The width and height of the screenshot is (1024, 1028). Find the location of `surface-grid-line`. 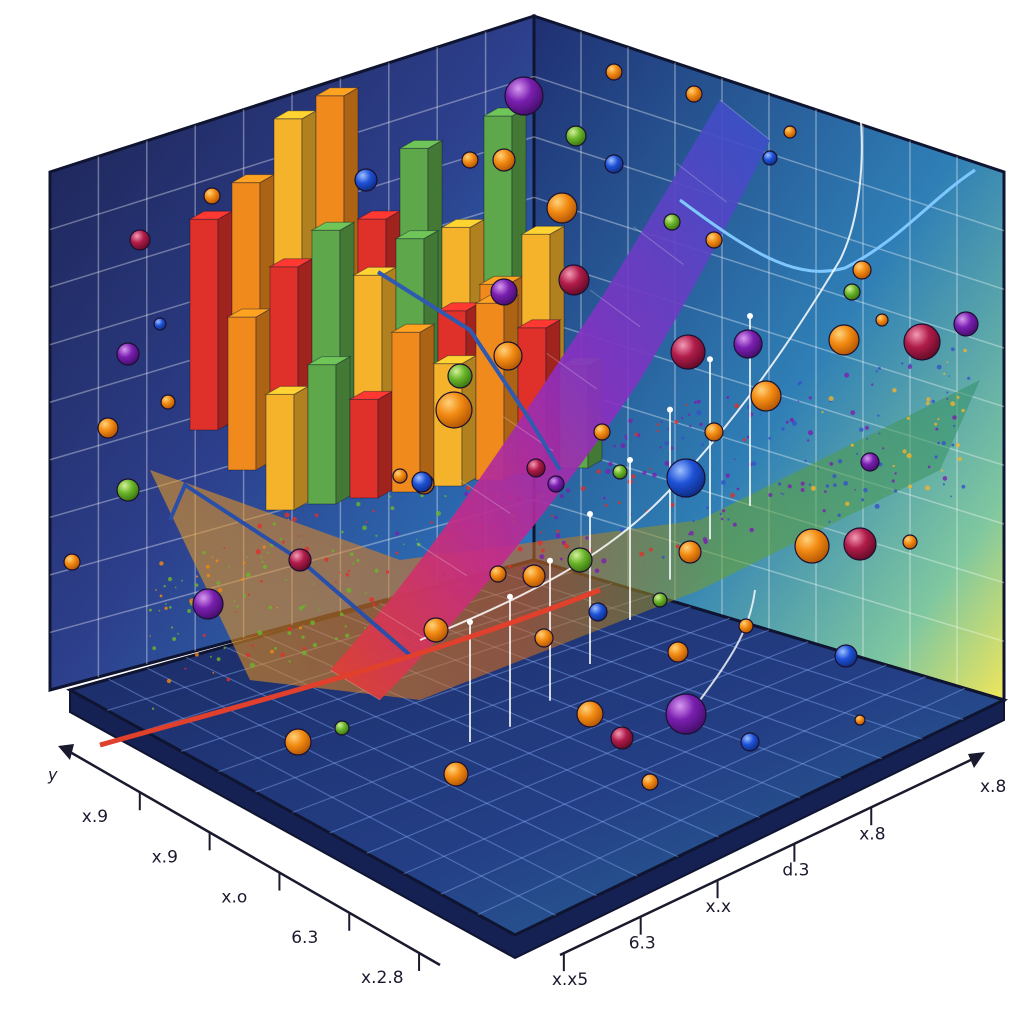

surface-grid-line is located at coordinates (441, 559).